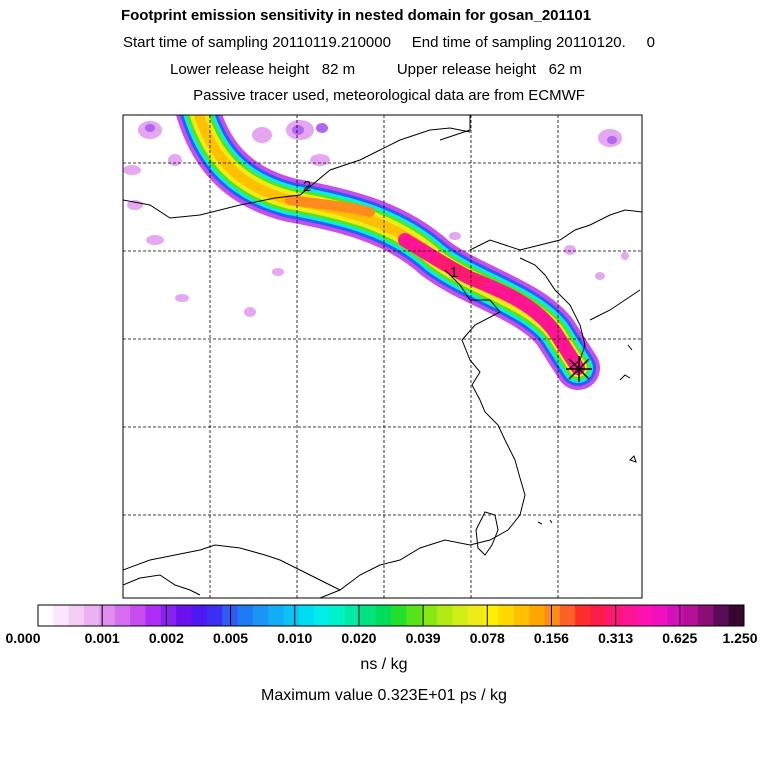 The width and height of the screenshot is (768, 768). What do you see at coordinates (454, 272) in the screenshot?
I see `path-label-1: 1` at bounding box center [454, 272].